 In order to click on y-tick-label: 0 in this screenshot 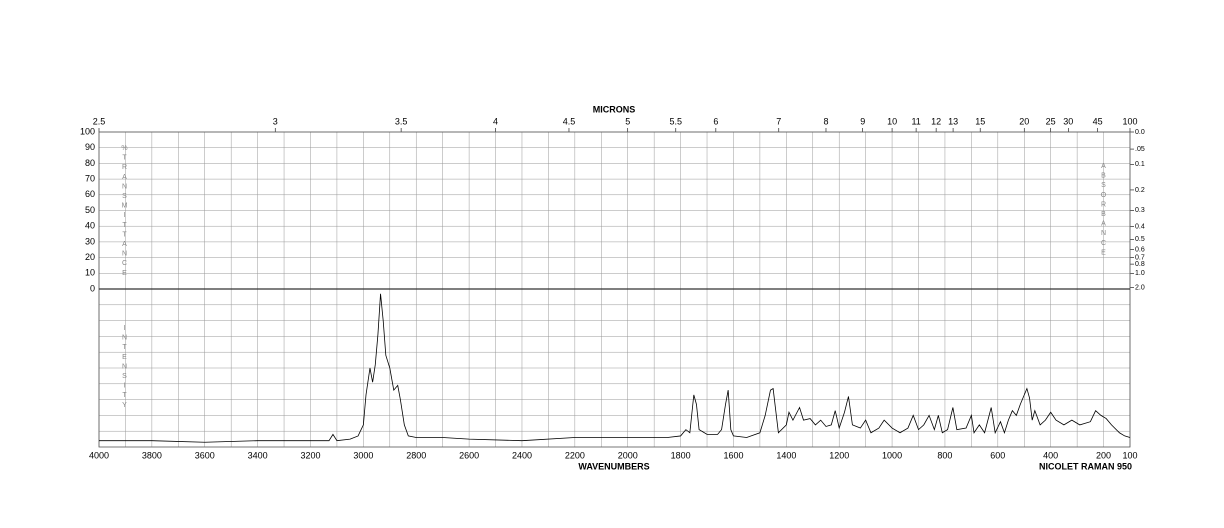, I will do `click(92, 288)`.